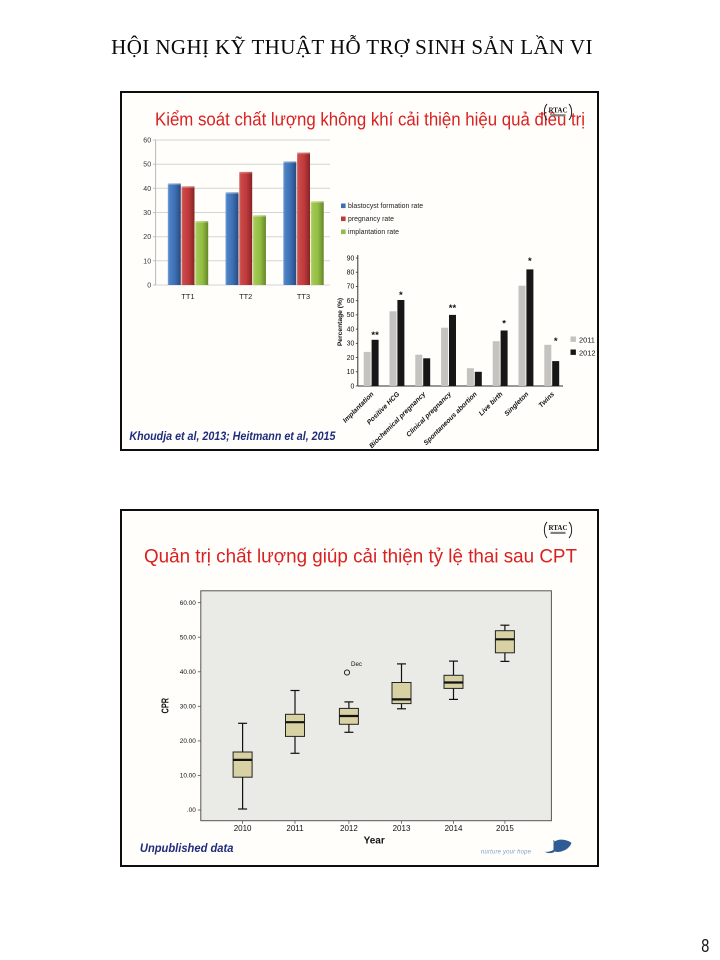 The image size is (720, 960). What do you see at coordinates (516, 404) in the screenshot?
I see `svg-text: Singleton` at bounding box center [516, 404].